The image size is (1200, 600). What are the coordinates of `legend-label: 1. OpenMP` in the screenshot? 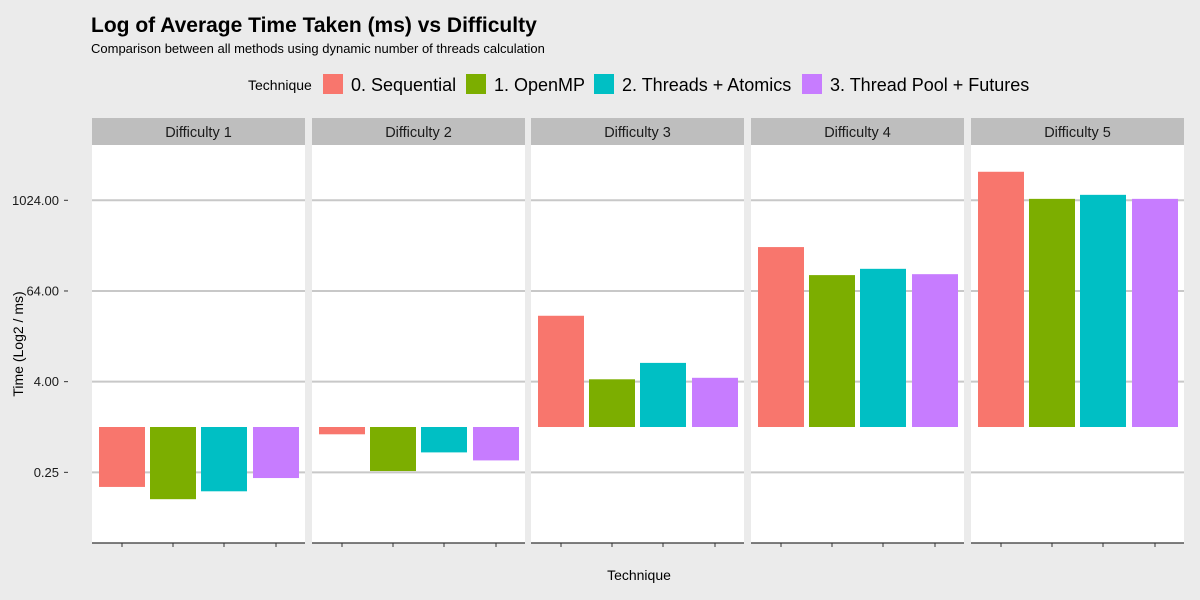 It's located at (539, 85).